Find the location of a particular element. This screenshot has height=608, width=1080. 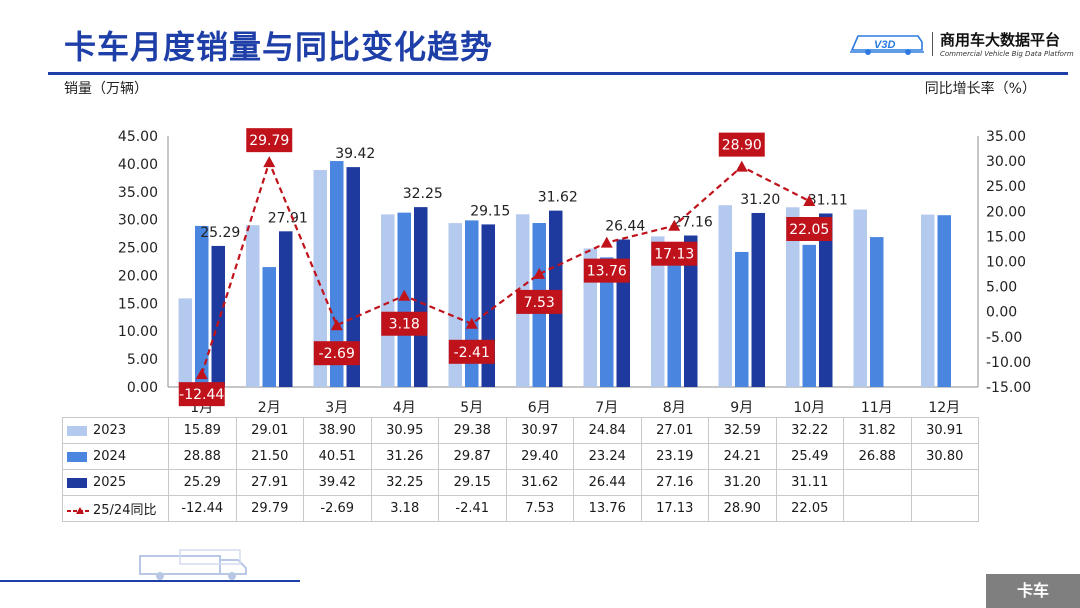

table-cell: 31.62 is located at coordinates (539, 482).